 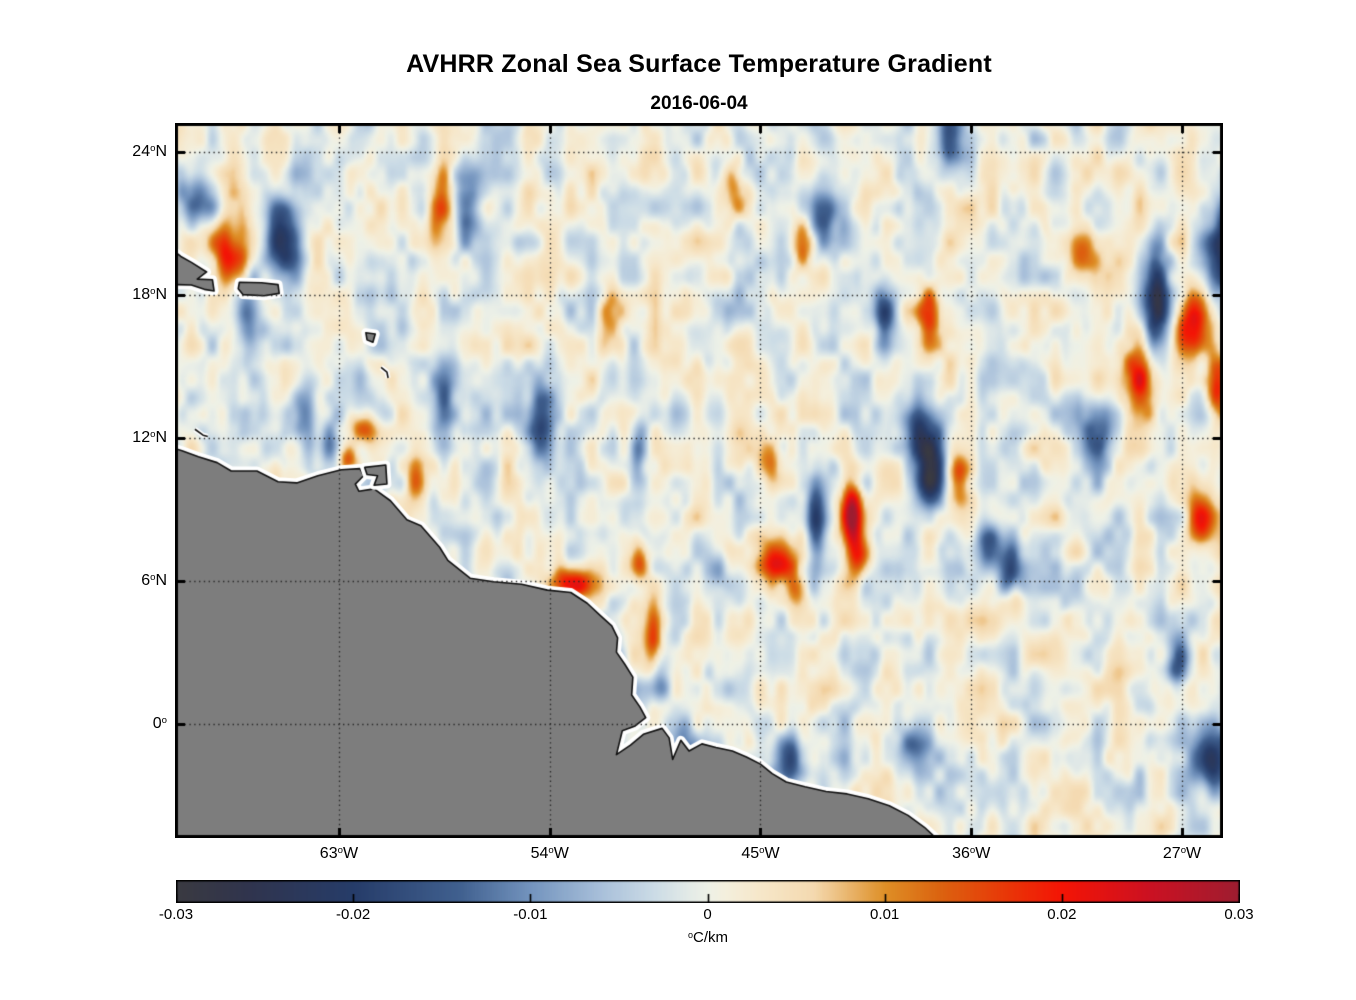 I want to click on y-axis-tick-label: 18oN, so click(x=149, y=294).